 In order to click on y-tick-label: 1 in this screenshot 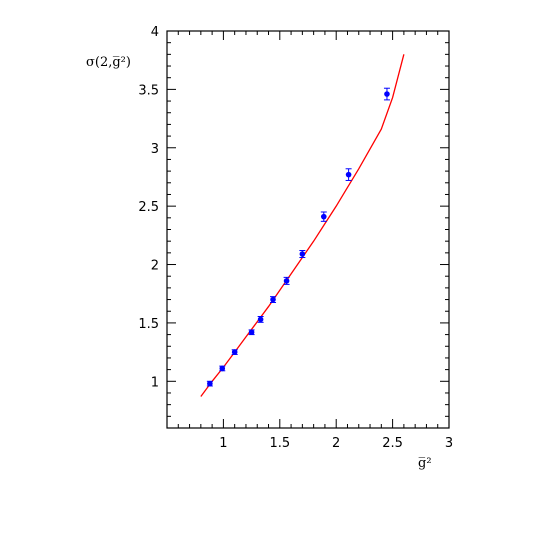, I will do `click(155, 382)`.